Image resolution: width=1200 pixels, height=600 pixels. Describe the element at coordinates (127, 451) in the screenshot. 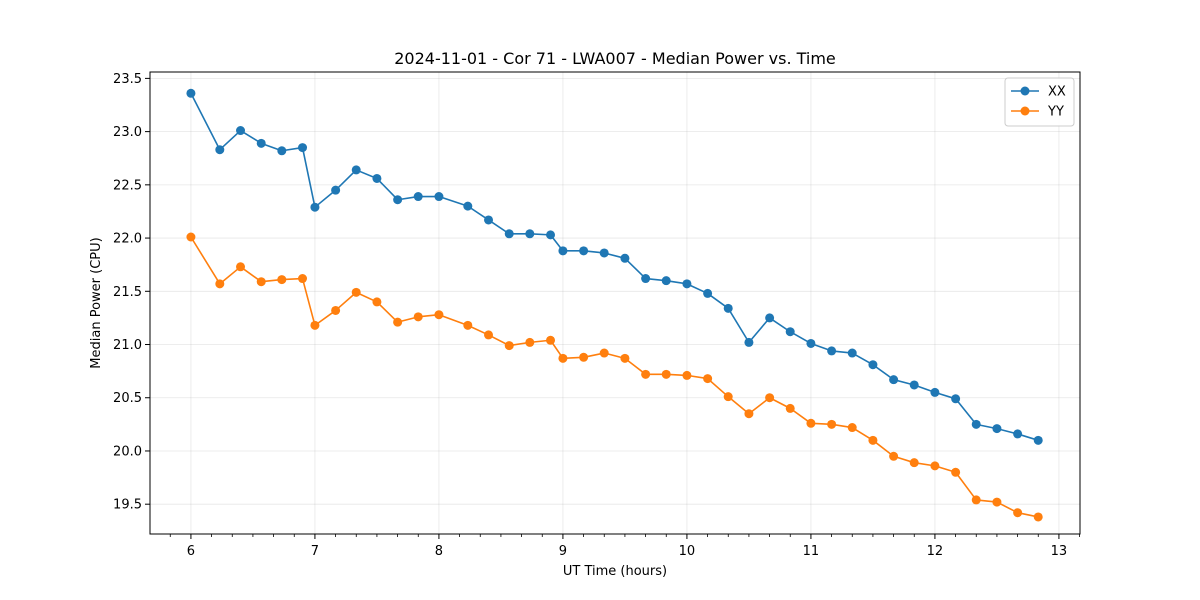

I see `y-tick-label: 20.0` at that location.